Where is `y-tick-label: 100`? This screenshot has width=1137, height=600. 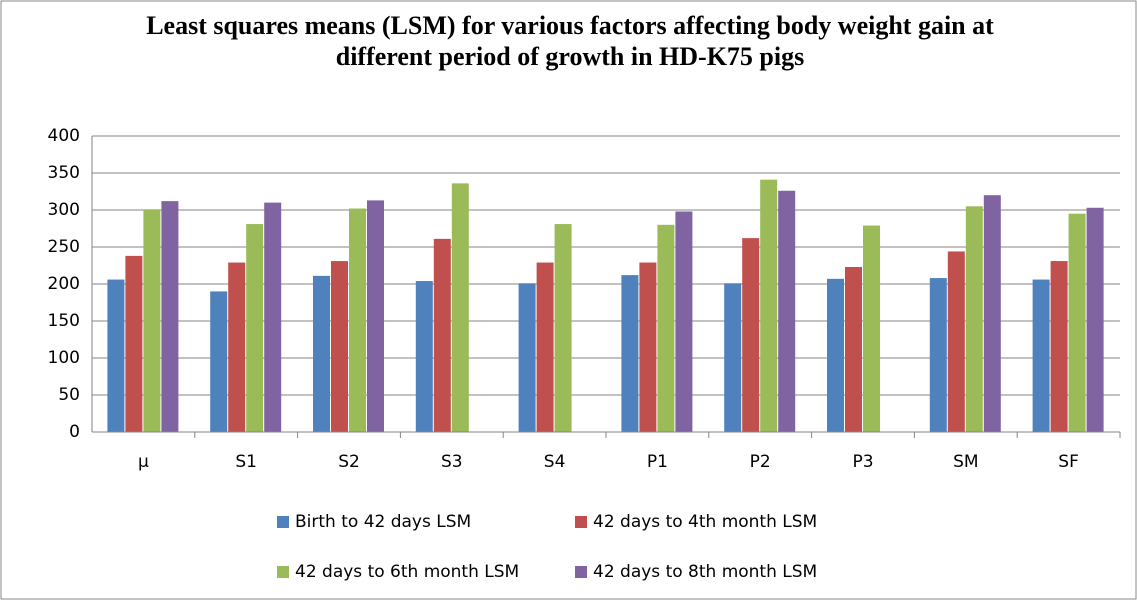
y-tick-label: 100 is located at coordinates (64, 358).